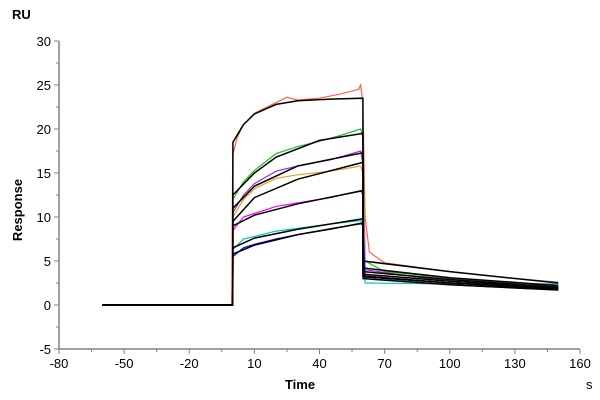 This screenshot has height=400, width=600. I want to click on x-axis-title: Time, so click(300, 384).